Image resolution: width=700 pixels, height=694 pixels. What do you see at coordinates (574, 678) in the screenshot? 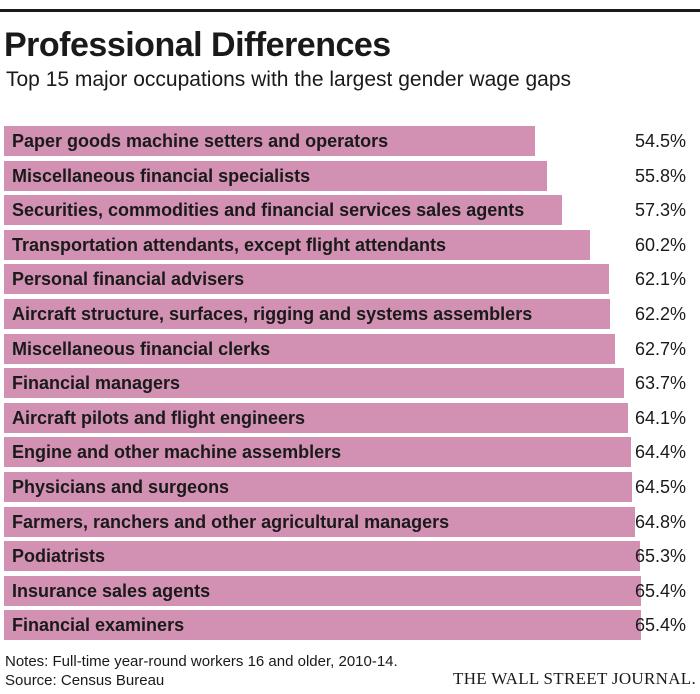
I see `publisher-logo-text: THE WALL STREET JOURNAL.` at bounding box center [574, 678].